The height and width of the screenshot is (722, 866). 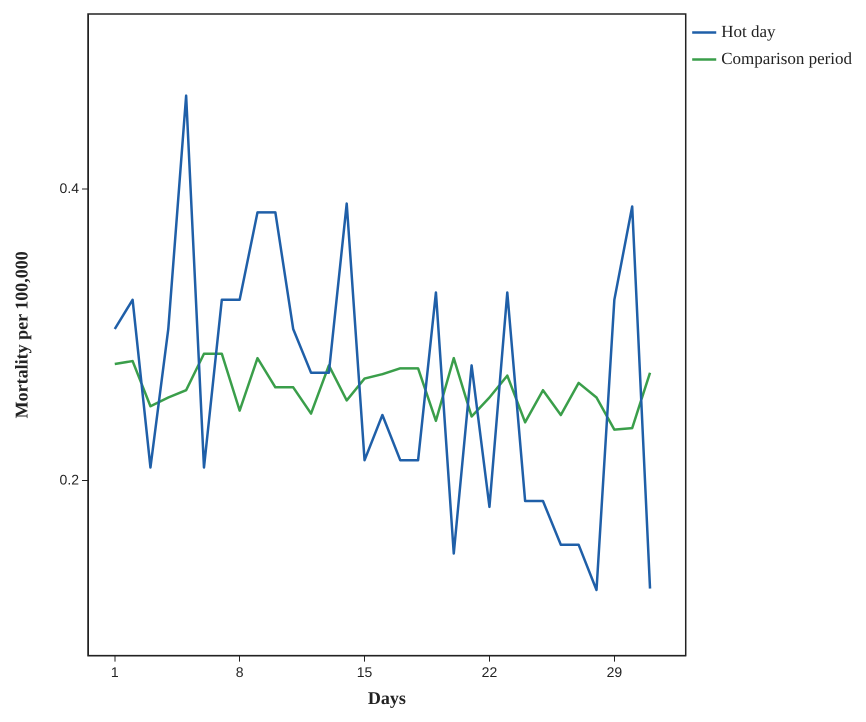 What do you see at coordinates (114, 672) in the screenshot?
I see `x-tick-label: 1` at bounding box center [114, 672].